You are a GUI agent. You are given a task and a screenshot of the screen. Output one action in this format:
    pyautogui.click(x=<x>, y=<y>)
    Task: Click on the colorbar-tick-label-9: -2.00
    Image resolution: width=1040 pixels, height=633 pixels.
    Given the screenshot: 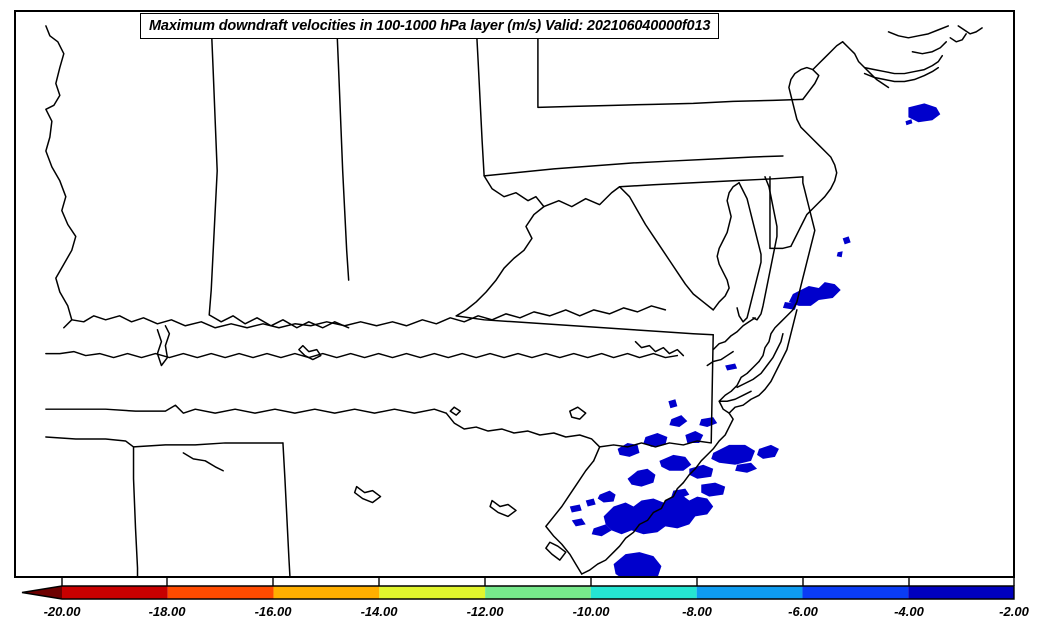 What is the action you would take?
    pyautogui.click(x=1014, y=611)
    